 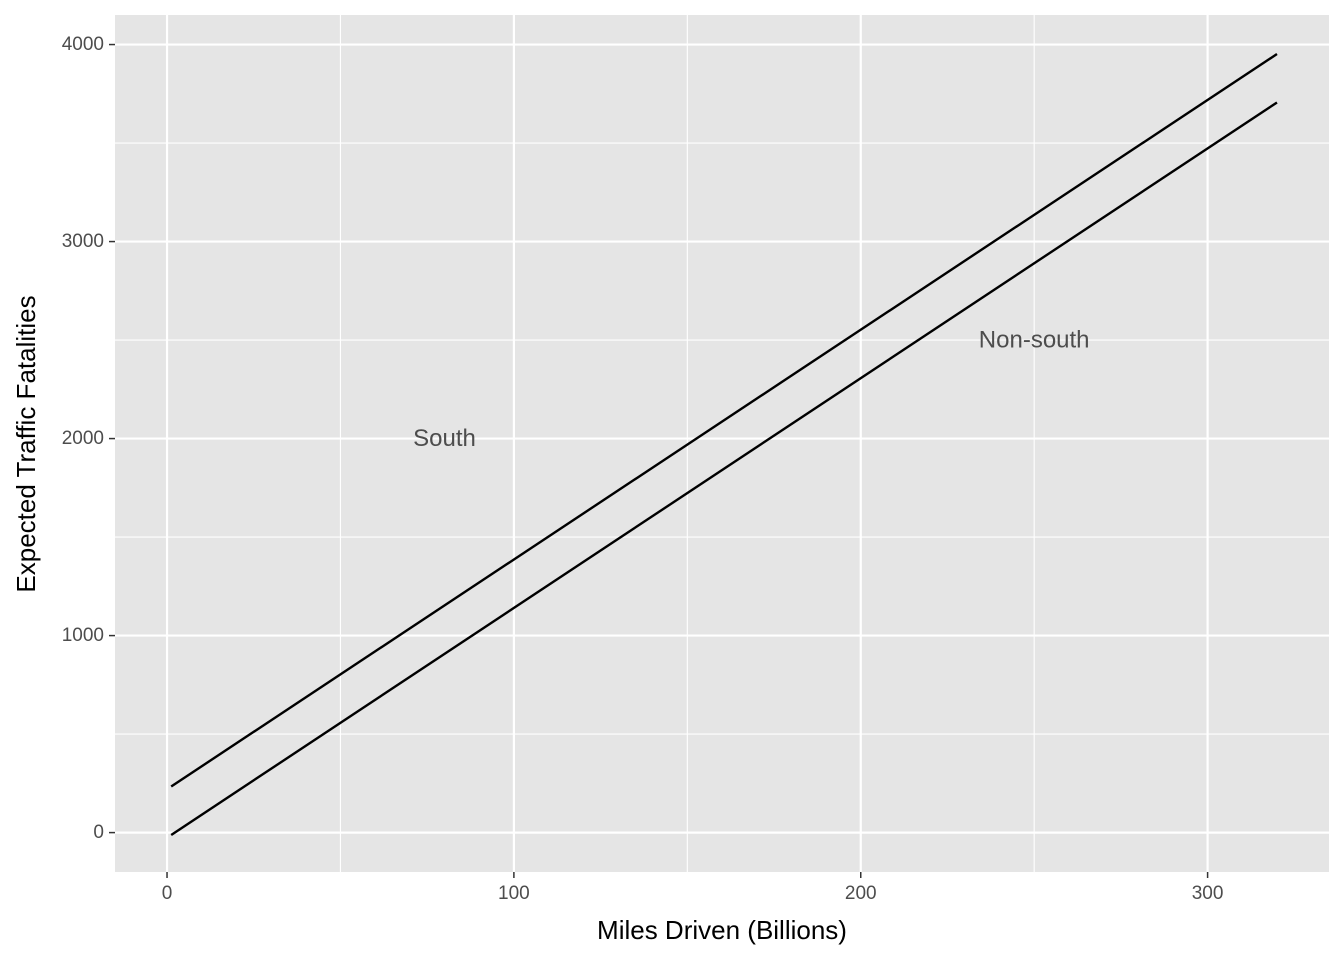 What do you see at coordinates (167, 893) in the screenshot?
I see `x-tick-label: 0` at bounding box center [167, 893].